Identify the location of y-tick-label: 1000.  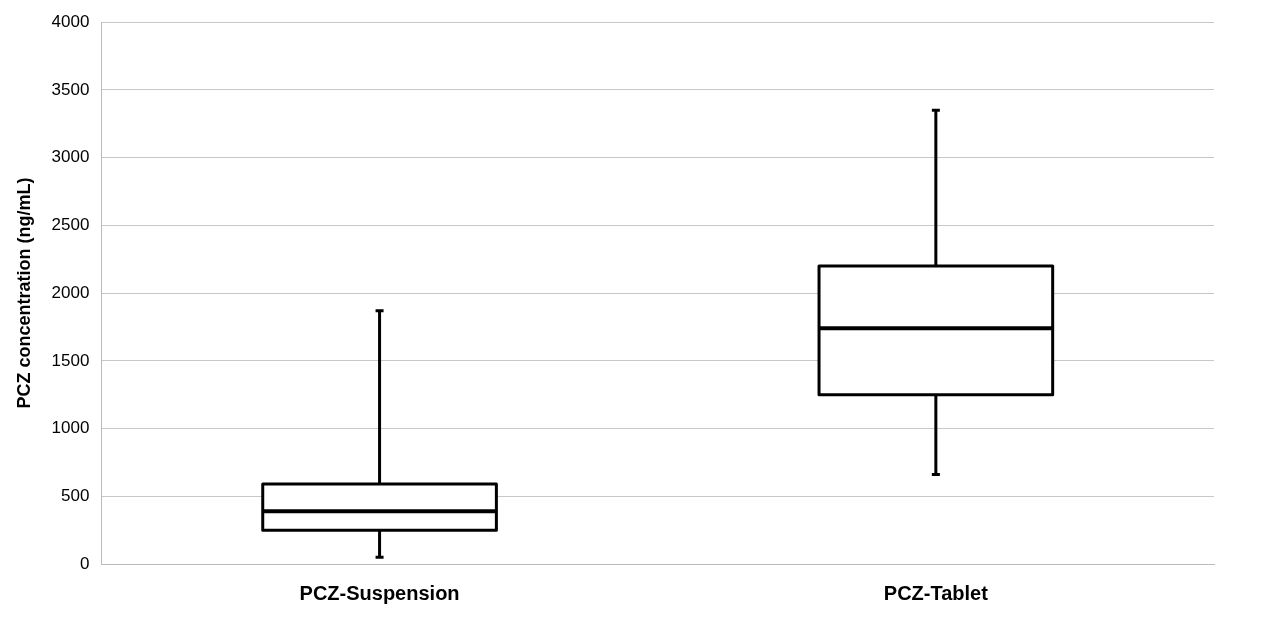
(70, 428).